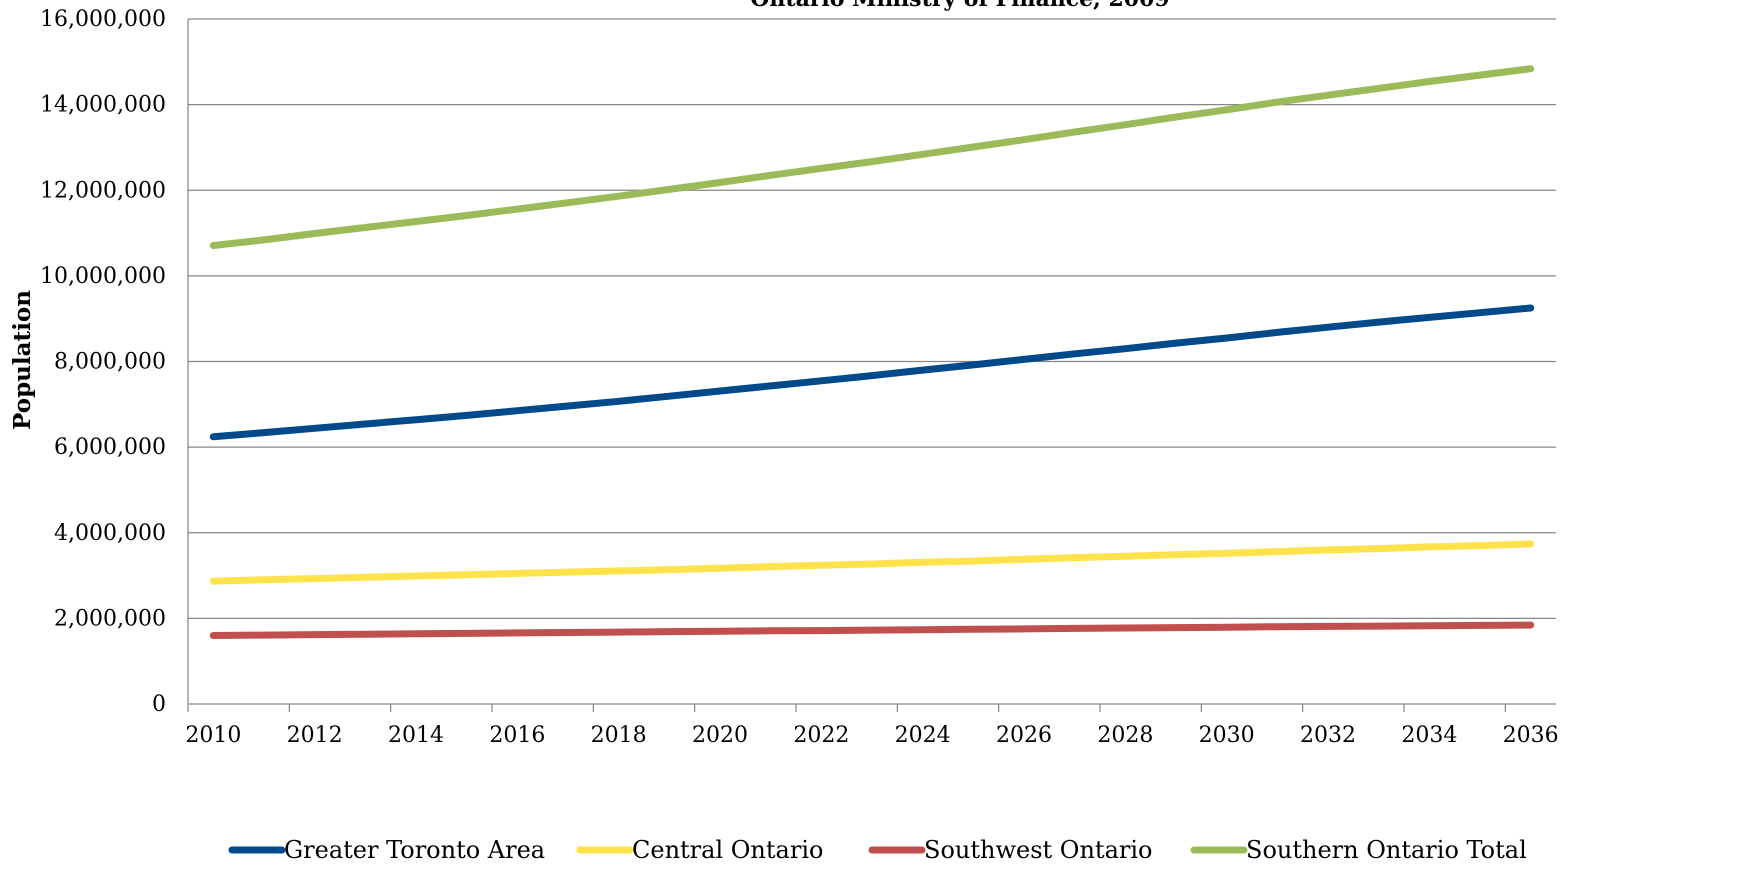  I want to click on y-tick-label: 14,000,000, so click(103, 105).